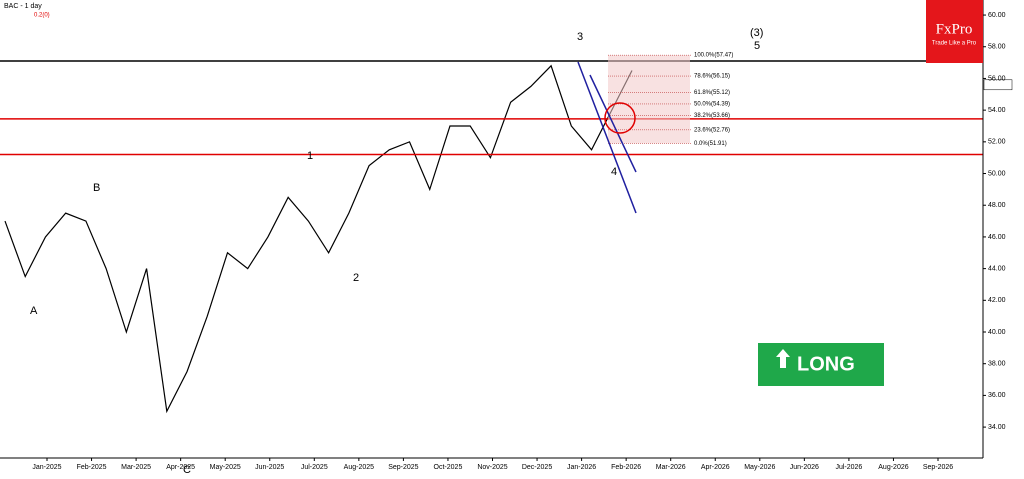 The height and width of the screenshot is (479, 1024). Describe the element at coordinates (712, 93) in the screenshot. I see `fib-label: 61.8%(55.12)` at that location.